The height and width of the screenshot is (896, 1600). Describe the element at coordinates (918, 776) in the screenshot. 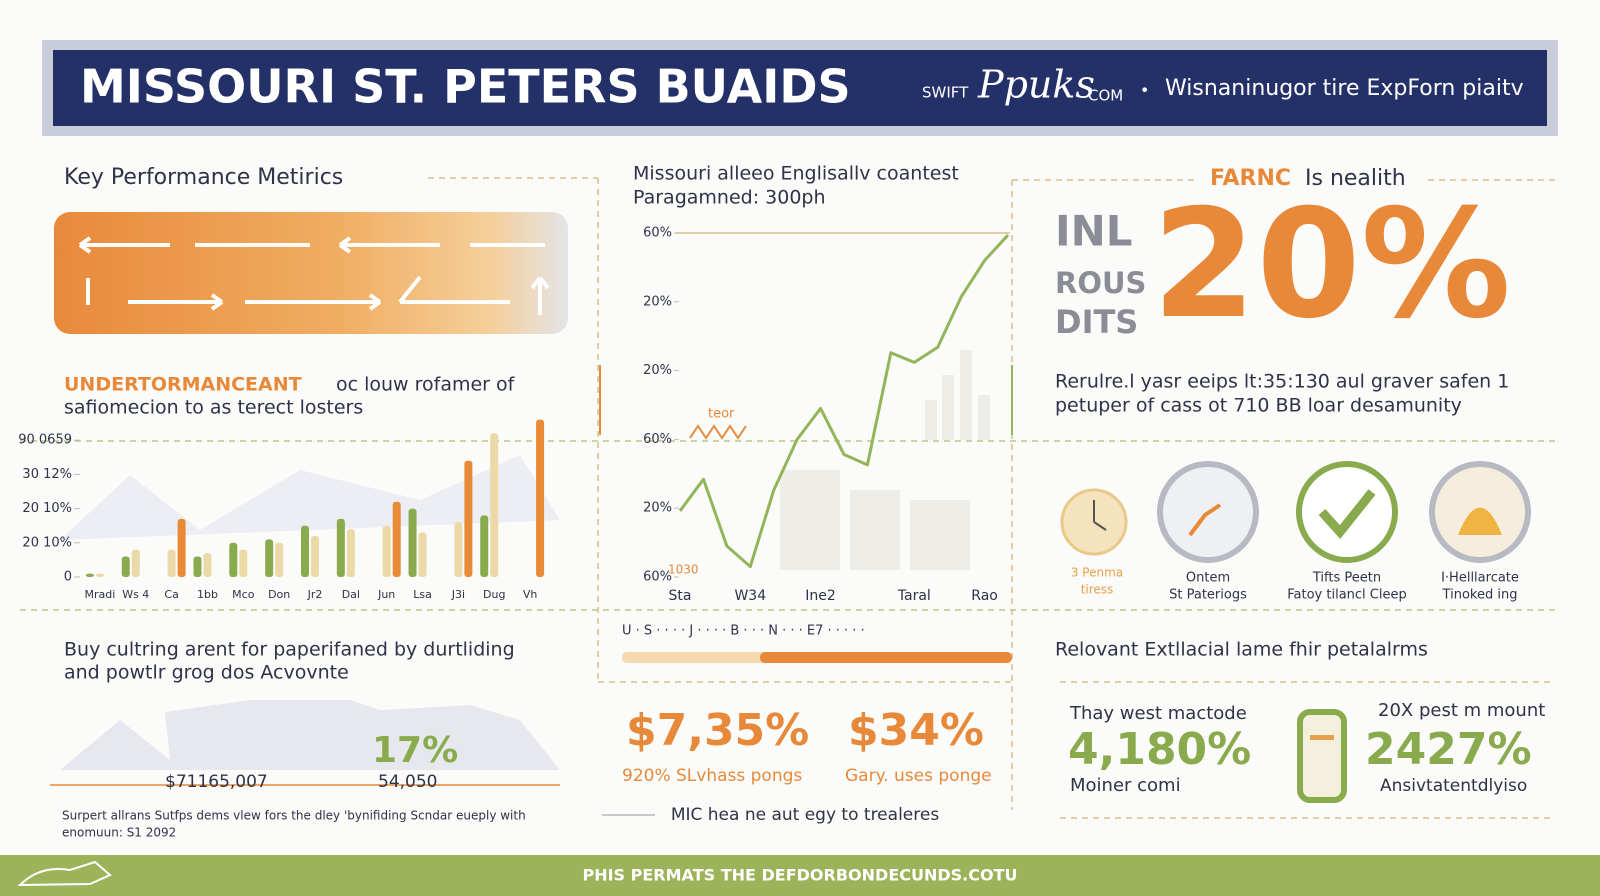

I see `stat-label: Gary. uses ponge` at that location.